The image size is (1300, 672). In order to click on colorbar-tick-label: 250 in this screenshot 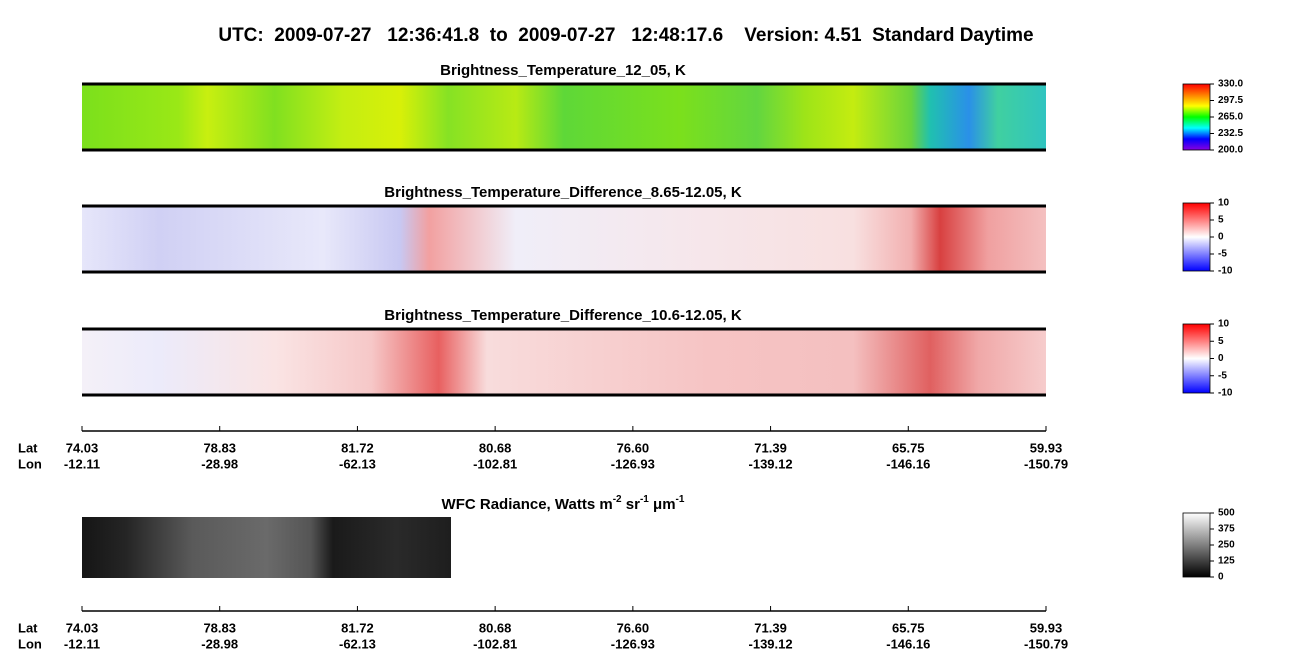, I will do `click(1226, 545)`.